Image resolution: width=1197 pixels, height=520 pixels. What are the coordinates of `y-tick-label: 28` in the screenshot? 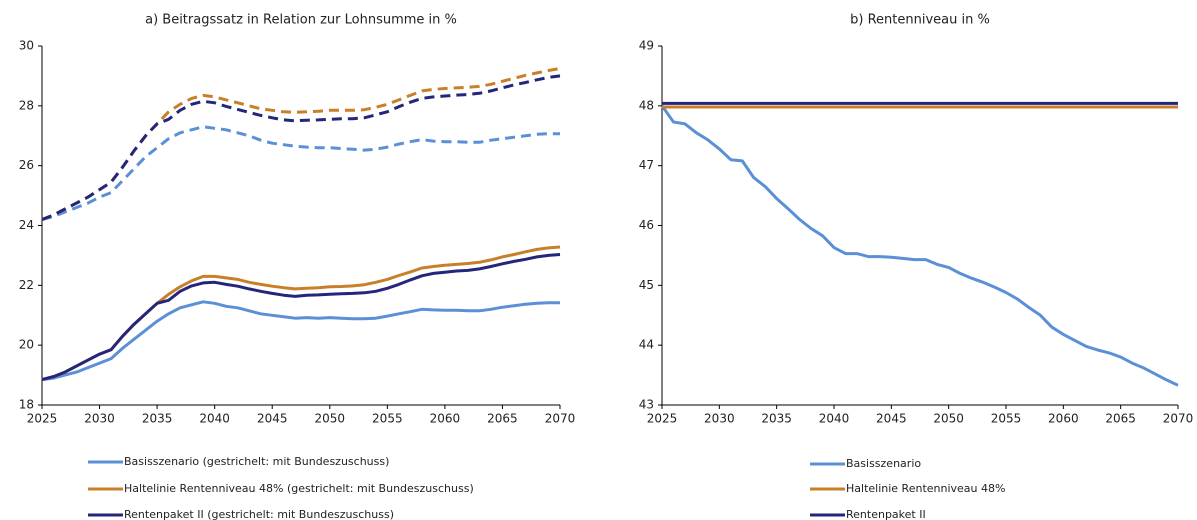 It's located at (26, 105).